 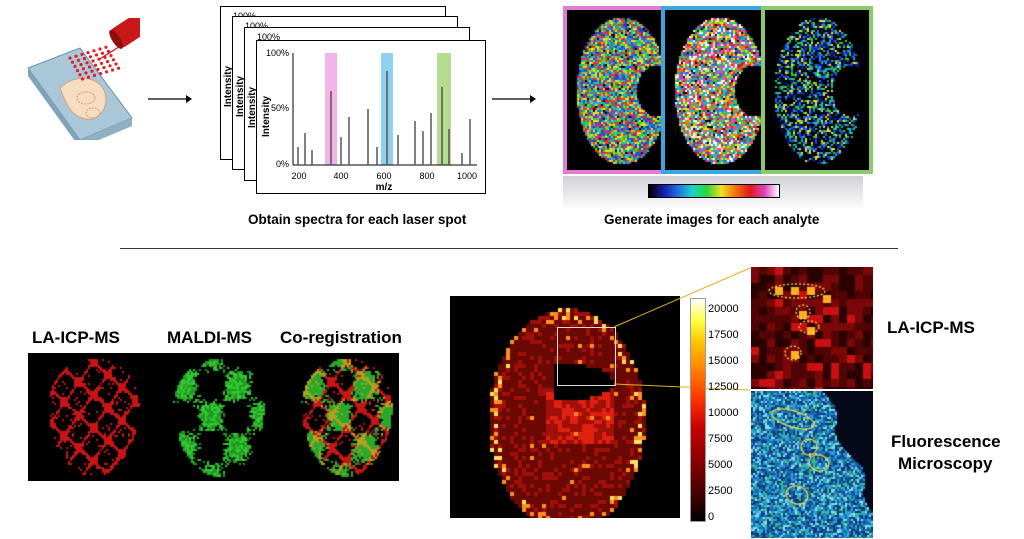 I want to click on colorbar-tick-label: 17500, so click(x=723, y=335).